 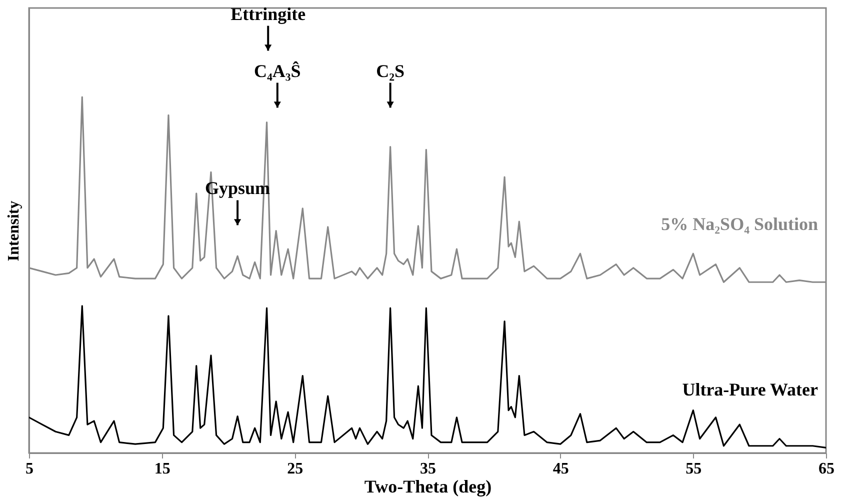 What do you see at coordinates (428, 469) in the screenshot?
I see `x-tick-label: 35` at bounding box center [428, 469].